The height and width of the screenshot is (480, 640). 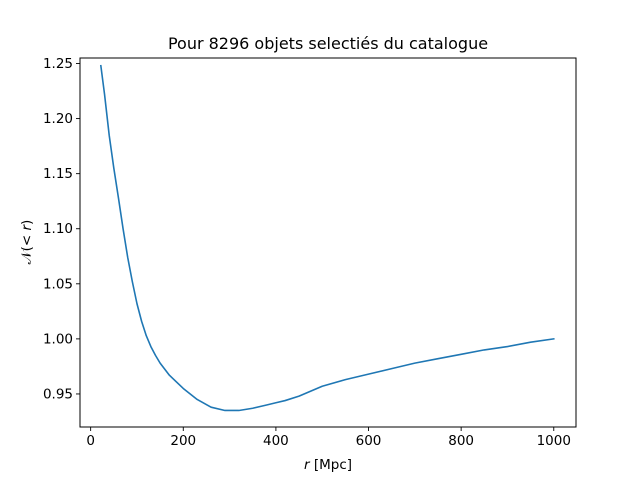 I want to click on y-tick-label: 1.15, so click(x=58, y=174).